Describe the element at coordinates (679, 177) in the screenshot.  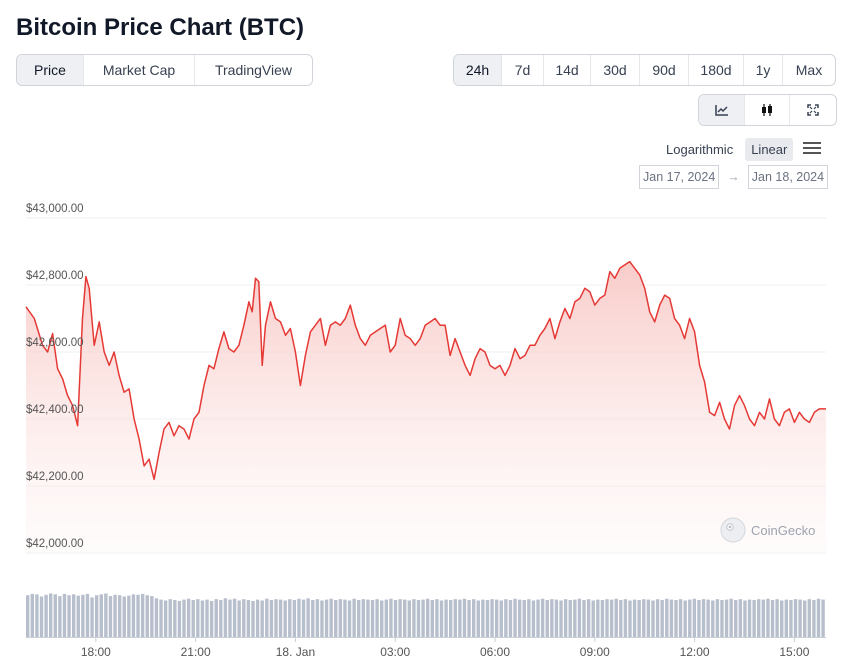
I see `date-from-input: Jan 17, 2024` at that location.